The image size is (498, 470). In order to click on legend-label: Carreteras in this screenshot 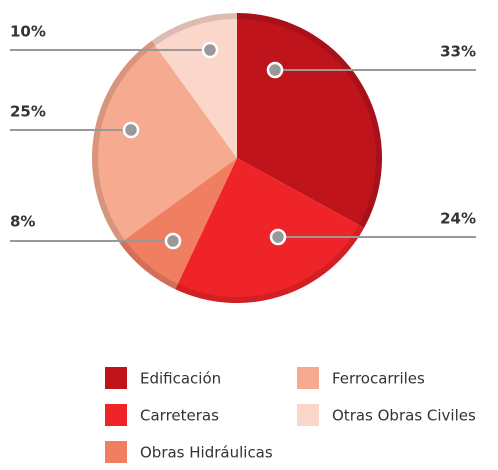, I will do `click(179, 416)`.